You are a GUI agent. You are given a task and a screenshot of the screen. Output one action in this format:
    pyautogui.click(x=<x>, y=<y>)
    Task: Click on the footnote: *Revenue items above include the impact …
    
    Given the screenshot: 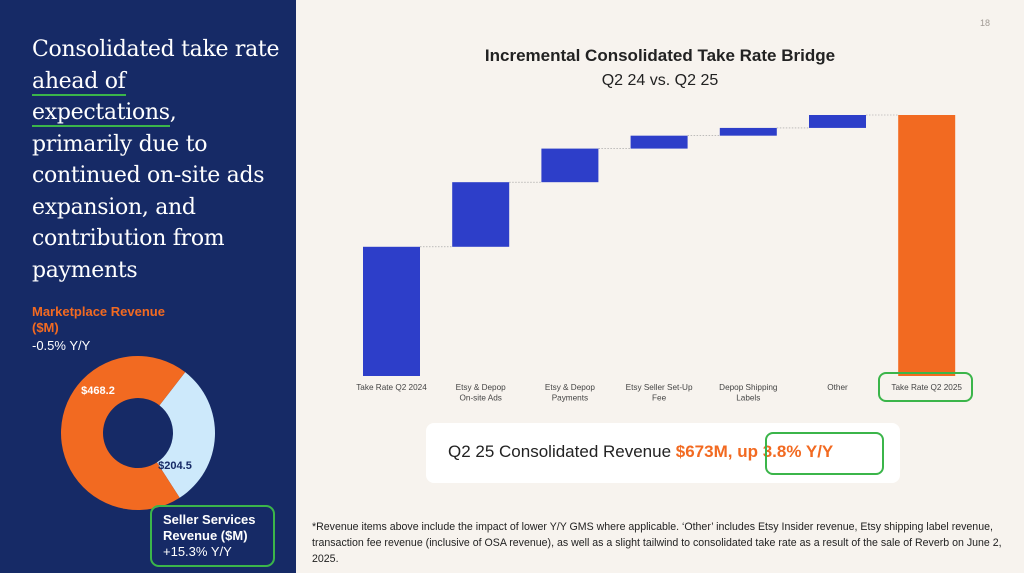 What is the action you would take?
    pyautogui.click(x=657, y=543)
    